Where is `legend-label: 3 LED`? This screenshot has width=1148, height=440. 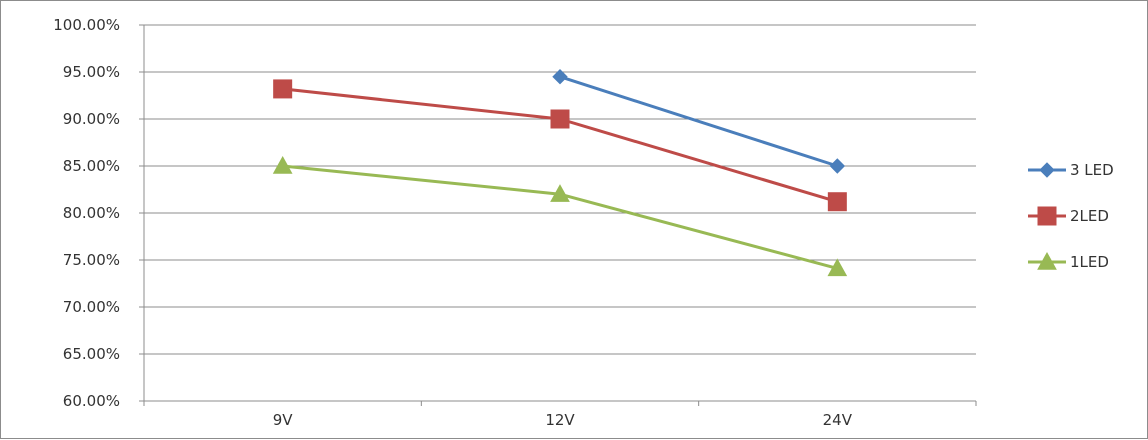
legend-label: 3 LED is located at coordinates (1092, 170).